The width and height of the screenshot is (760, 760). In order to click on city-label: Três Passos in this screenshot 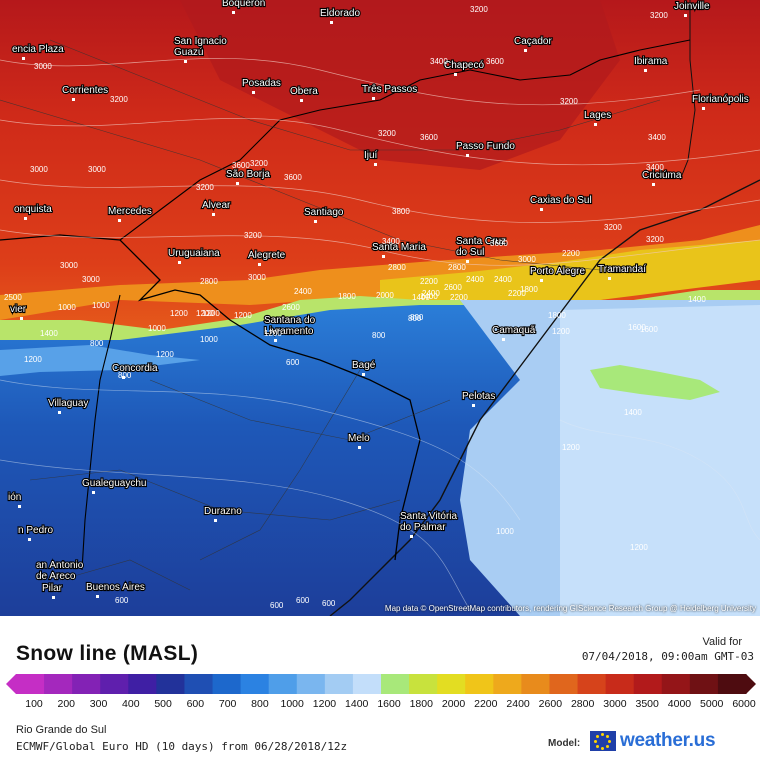, I will do `click(389, 89)`.